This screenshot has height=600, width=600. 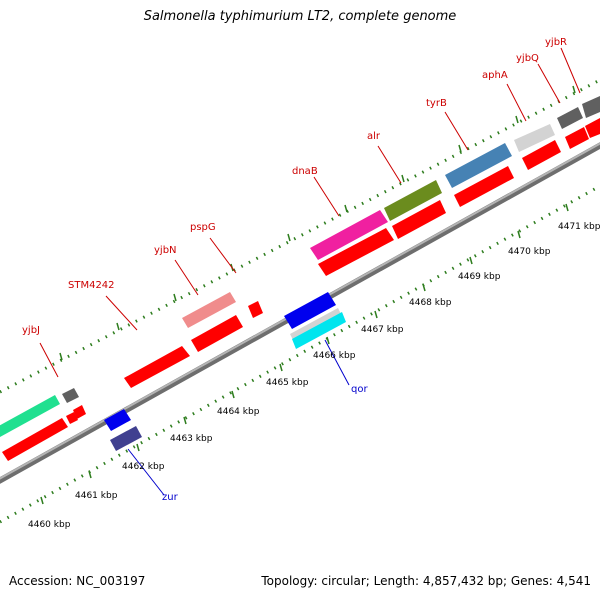 I want to click on gene-tyrB-outer, so click(x=478, y=165).